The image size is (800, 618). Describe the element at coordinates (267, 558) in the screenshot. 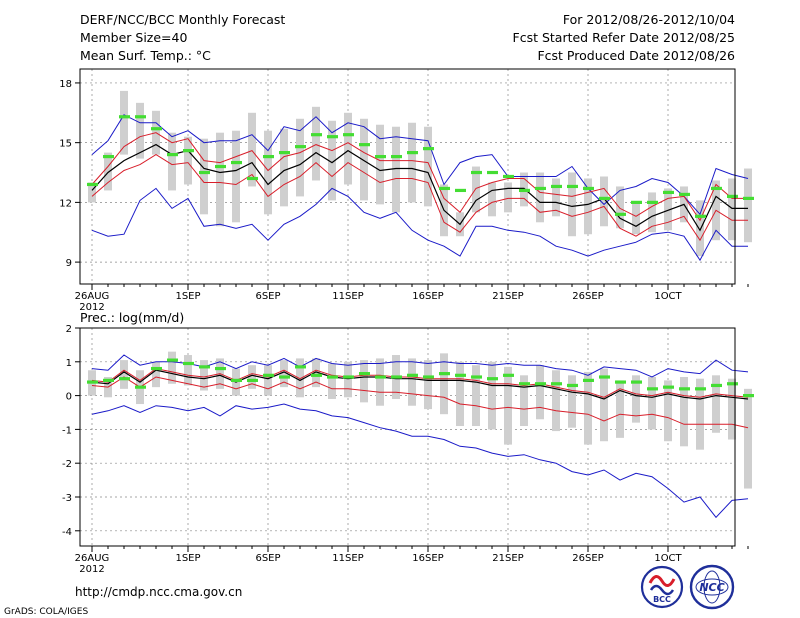

I see `precipitation-xtick-label: 6SEP` at that location.